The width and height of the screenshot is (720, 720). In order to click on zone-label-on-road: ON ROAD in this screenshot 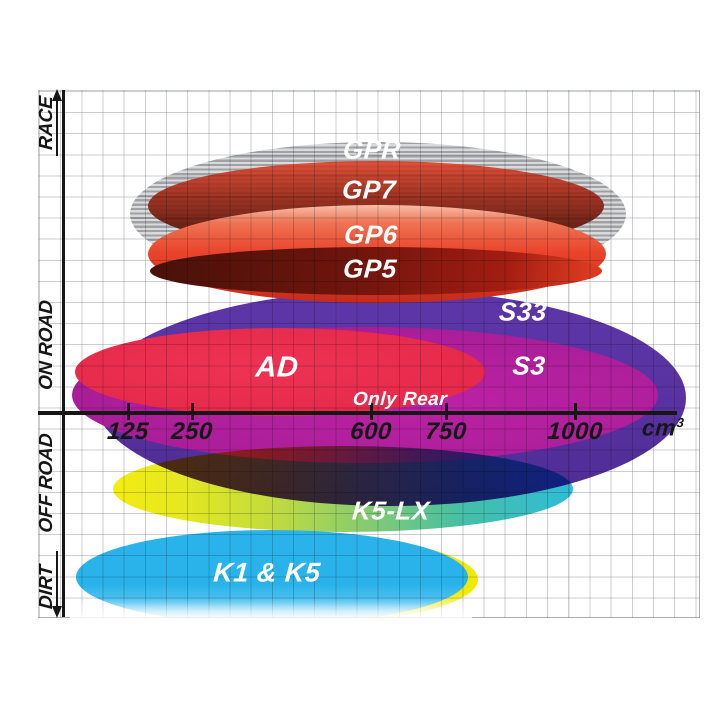, I will do `click(46, 345)`.